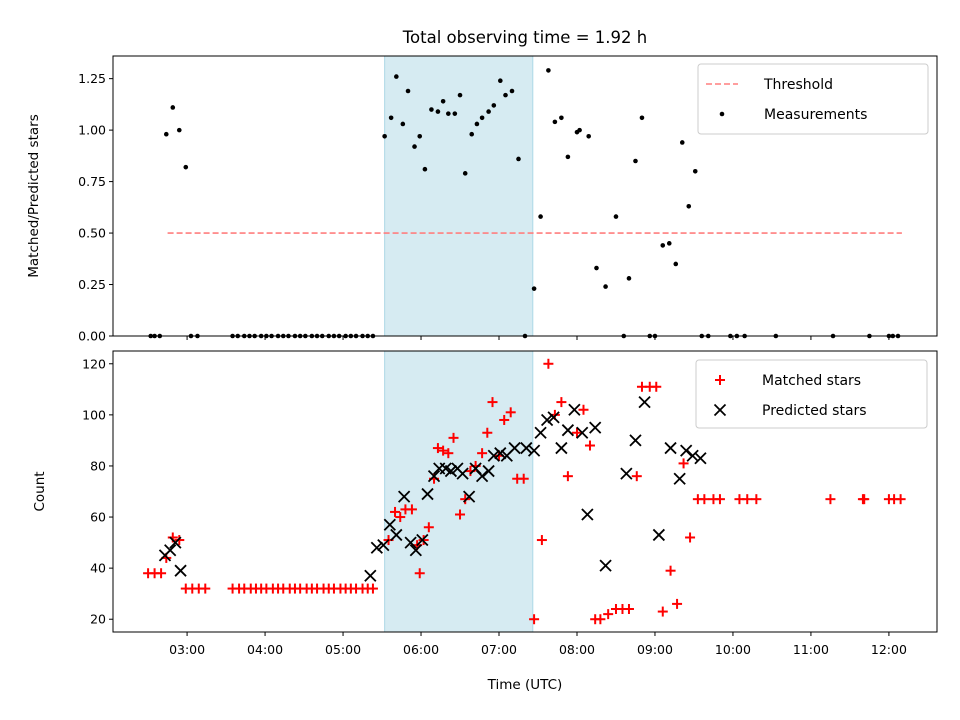 The height and width of the screenshot is (720, 960). What do you see at coordinates (524, 37) in the screenshot?
I see `chart-title: Total observing time = 1.92 h` at bounding box center [524, 37].